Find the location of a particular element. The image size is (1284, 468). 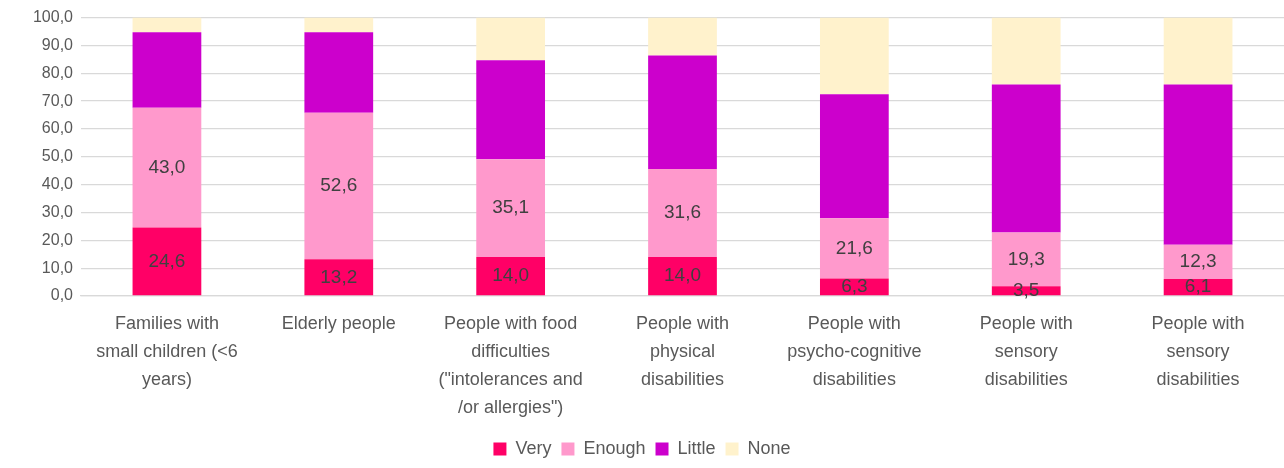

data-label: 12,3 is located at coordinates (1198, 261).